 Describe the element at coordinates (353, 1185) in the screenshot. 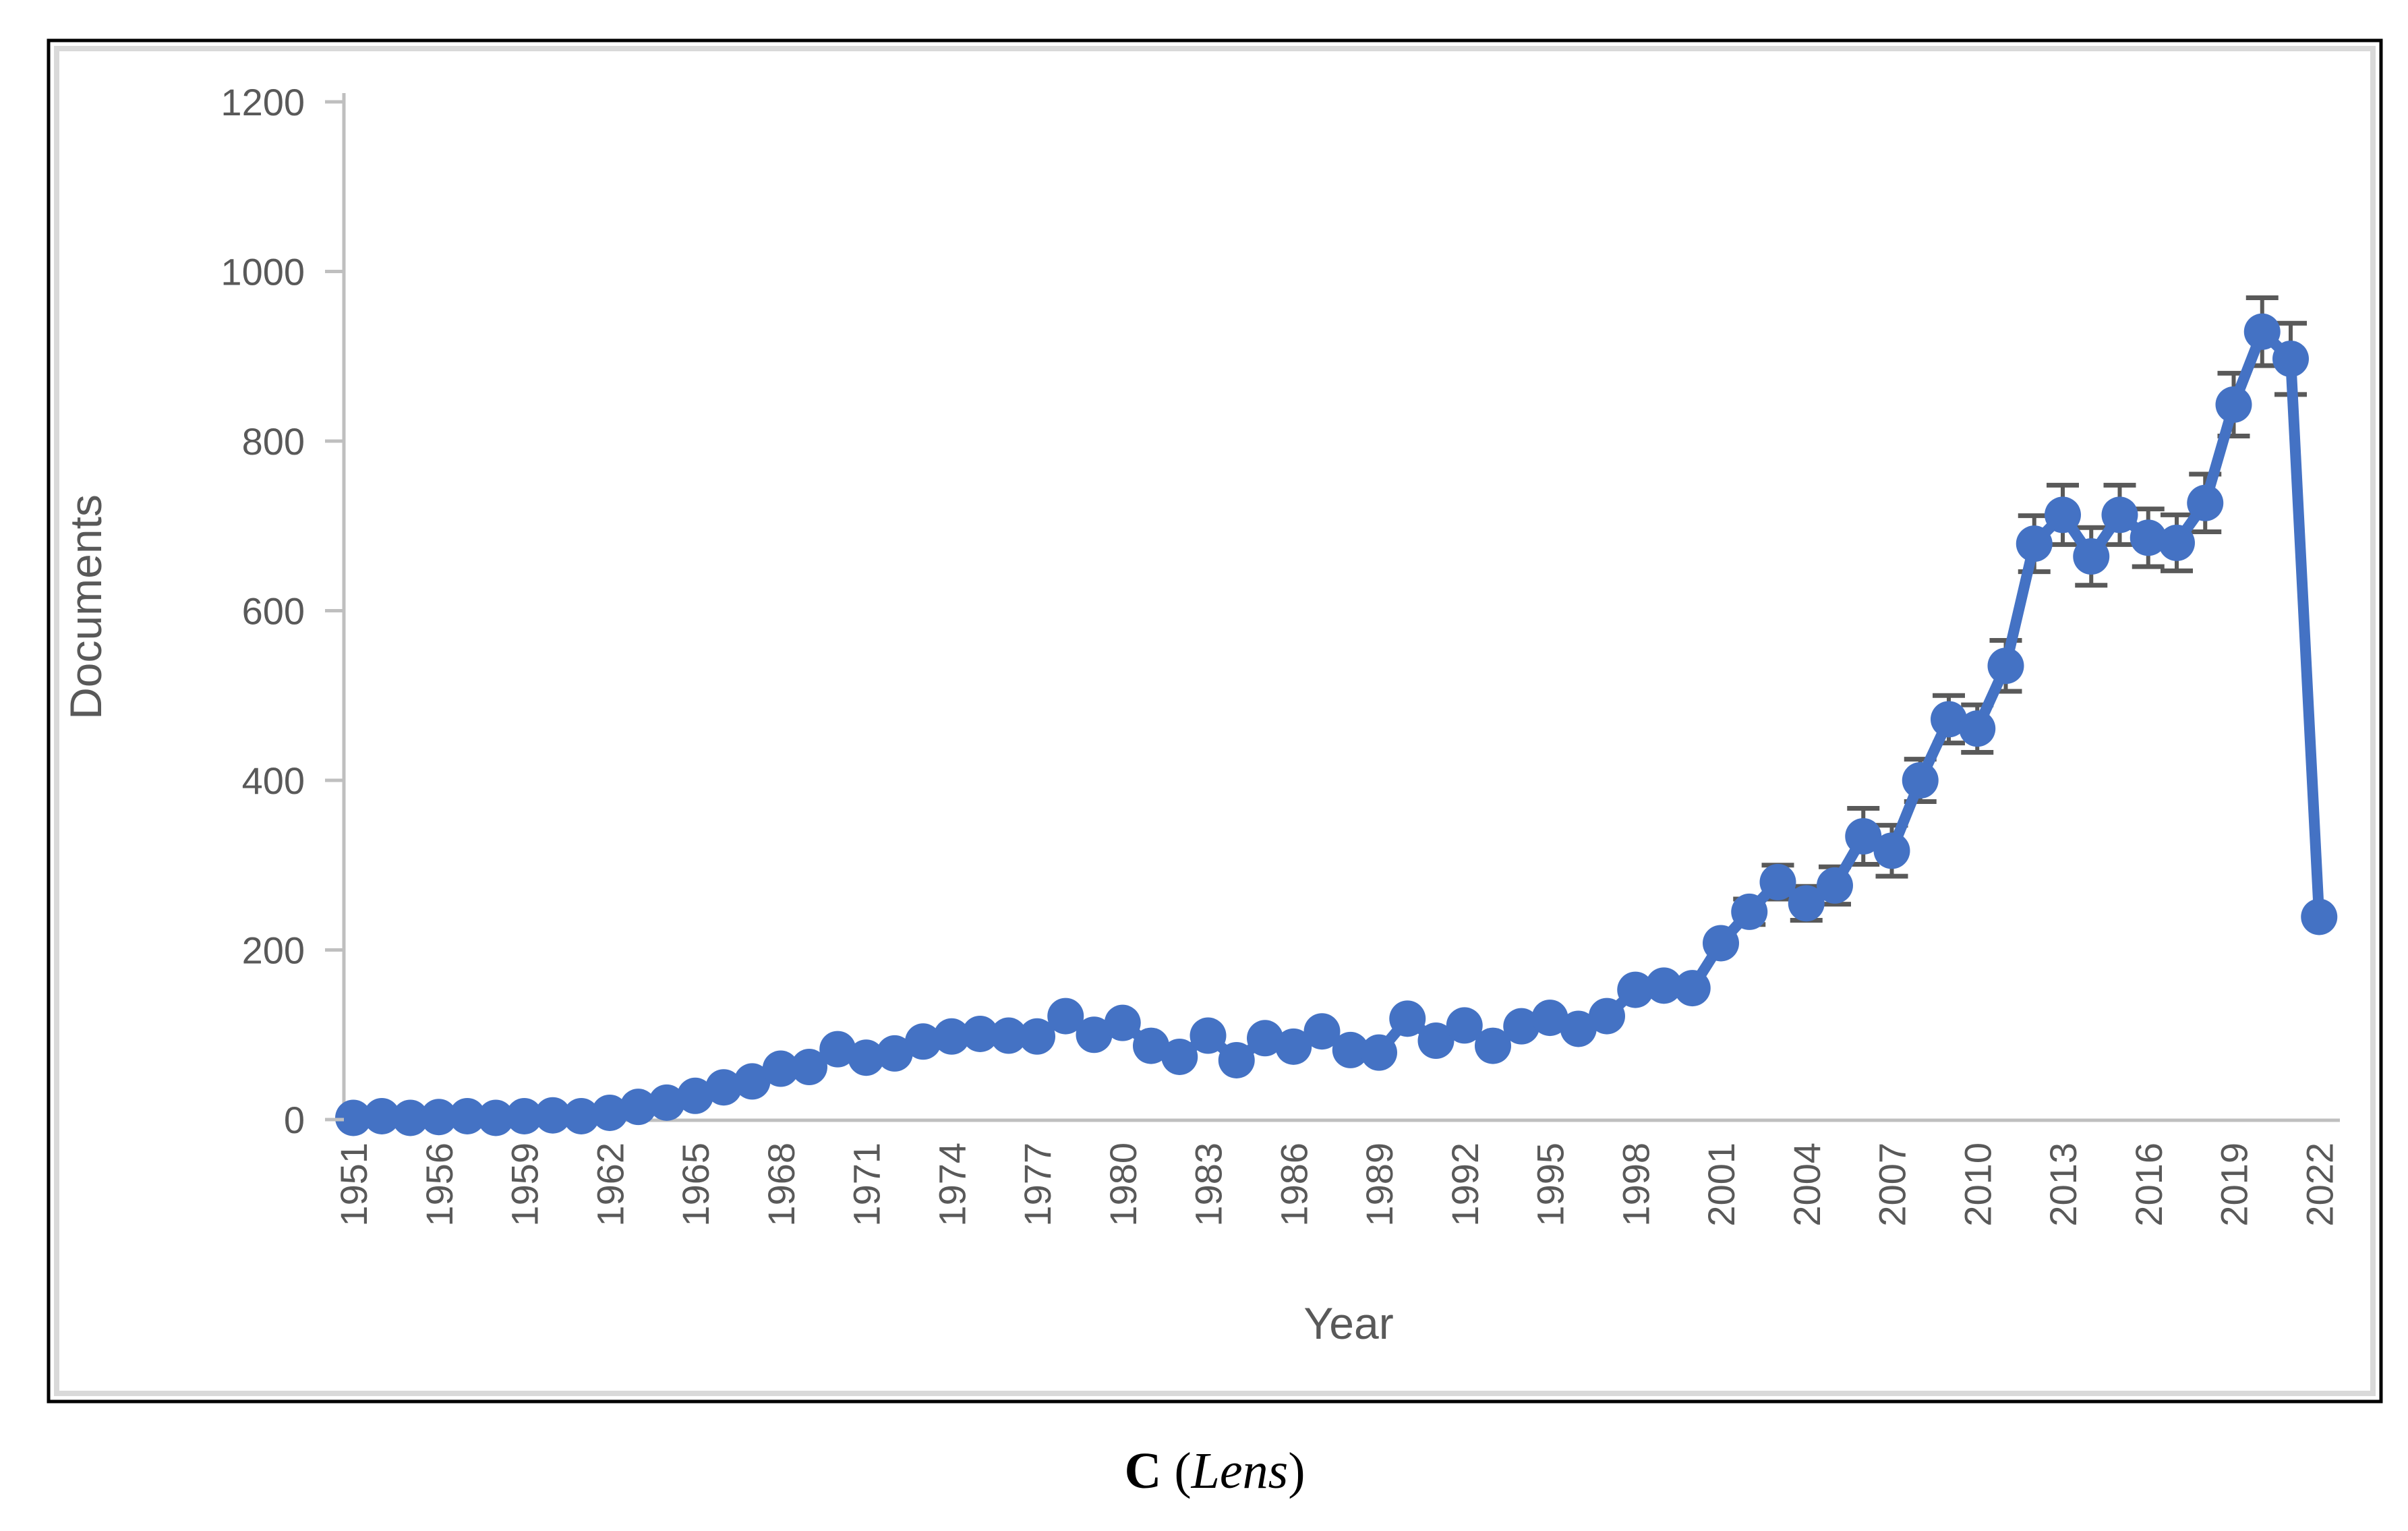

I see `x-axis-tick-label: 1951` at that location.